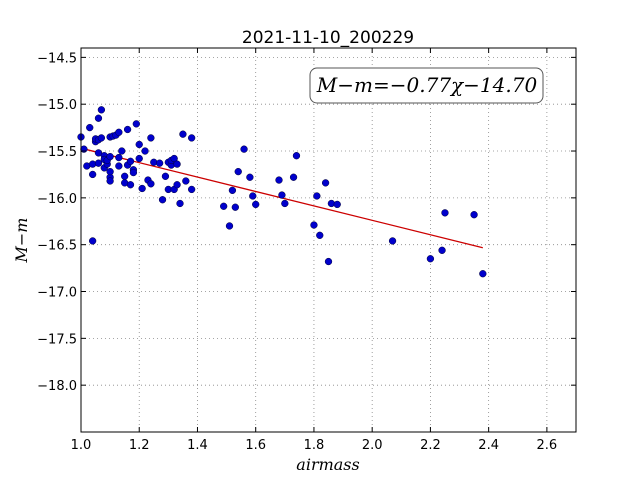 Image resolution: width=640 pixels, height=480 pixels. Describe the element at coordinates (81, 445) in the screenshot. I see `x-tick-label: 1.0` at that location.